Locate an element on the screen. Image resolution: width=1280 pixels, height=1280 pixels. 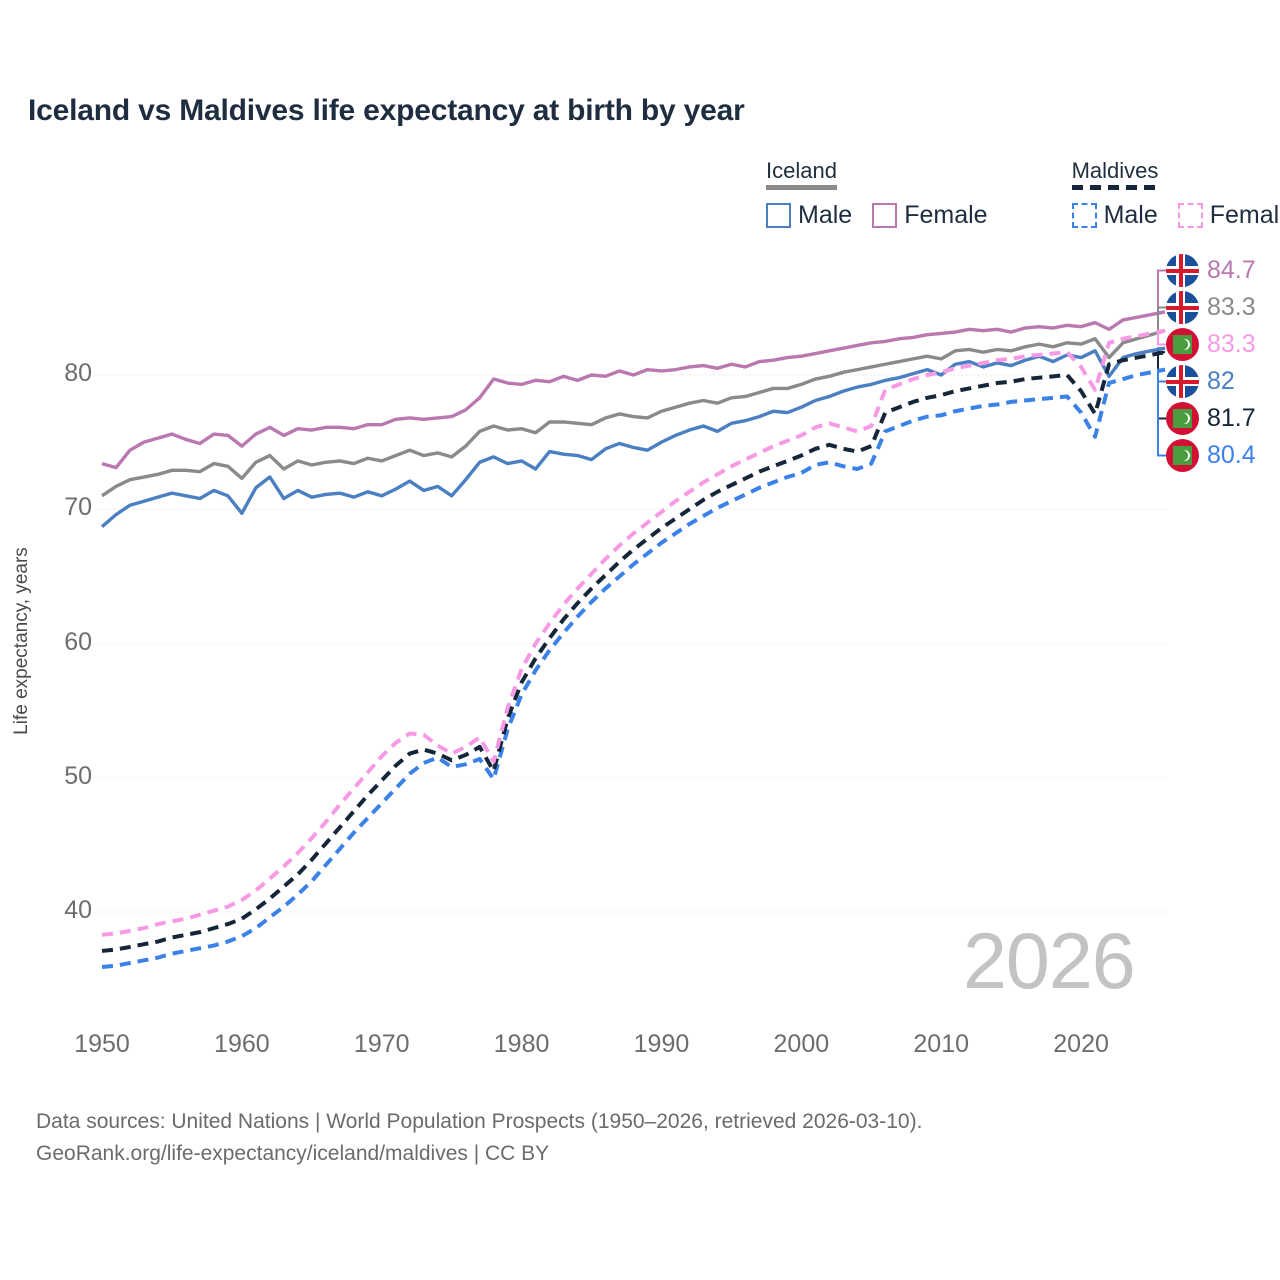
legend-item-iceland-female: Female is located at coordinates (930, 215).